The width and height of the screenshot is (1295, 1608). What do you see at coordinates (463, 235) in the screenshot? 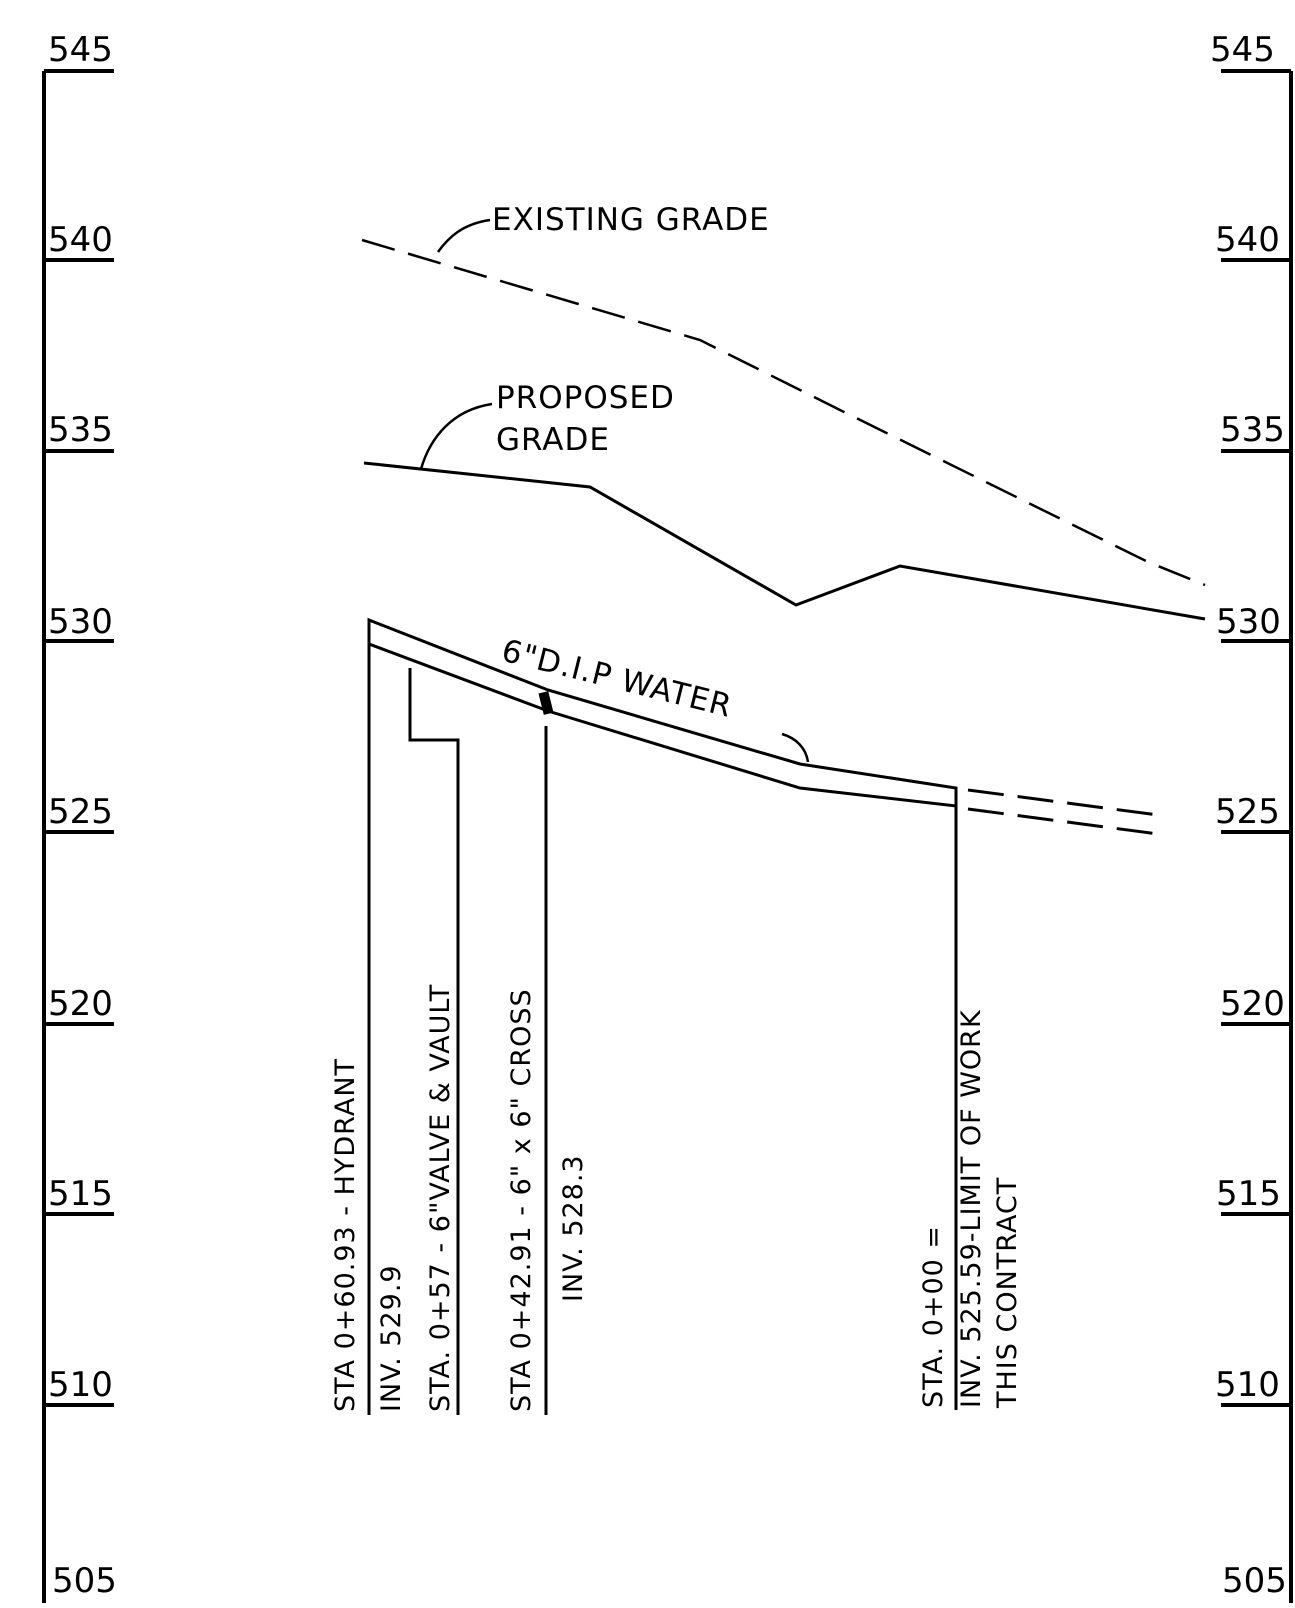
I see `existing-grade-leader` at bounding box center [463, 235].